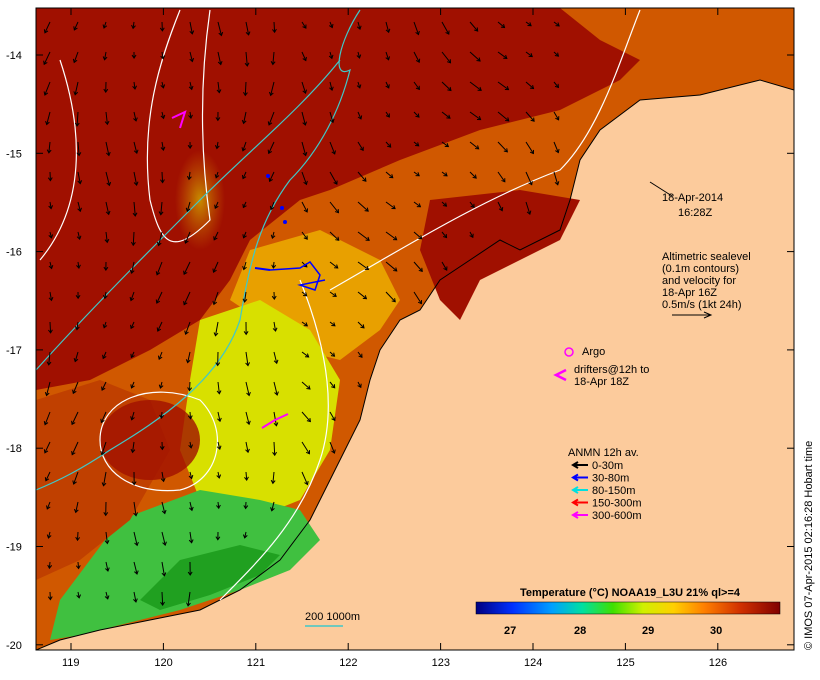  What do you see at coordinates (695, 213) in the screenshot?
I see `time-label: 16:28Z` at bounding box center [695, 213].